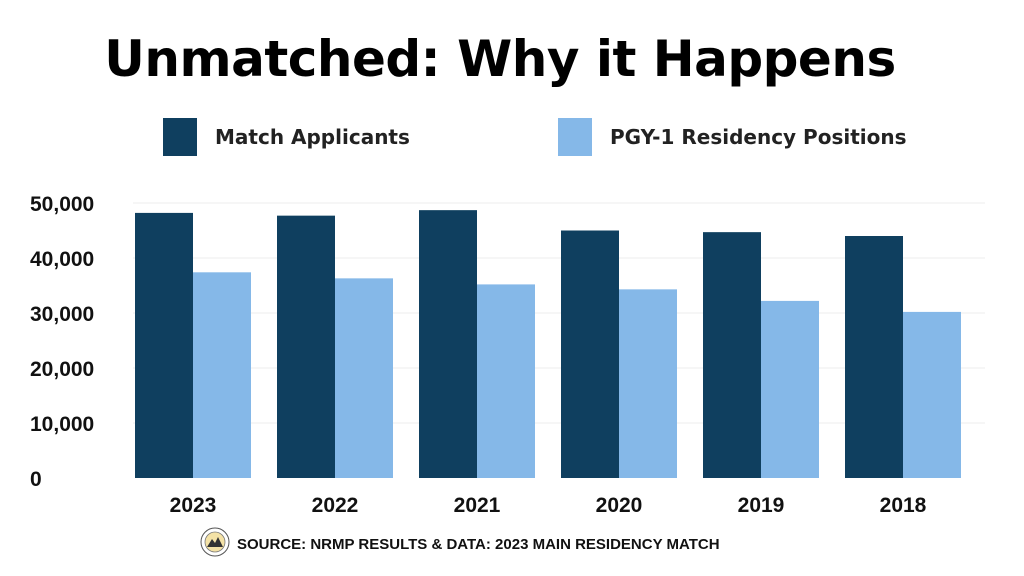 The image size is (1024, 576). What do you see at coordinates (36, 479) in the screenshot?
I see `y-tick-label: 0` at bounding box center [36, 479].